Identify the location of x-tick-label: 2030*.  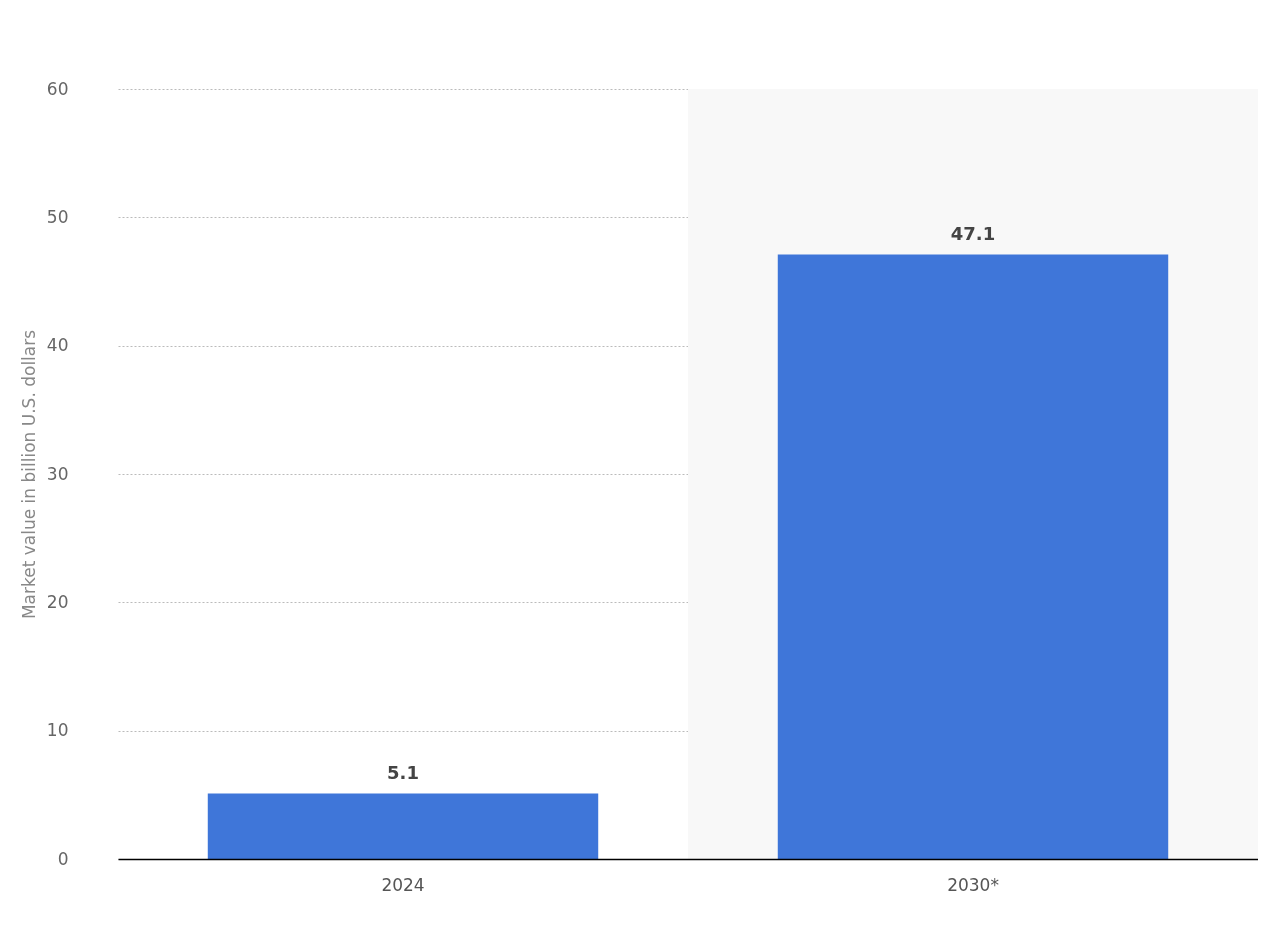
(973, 884).